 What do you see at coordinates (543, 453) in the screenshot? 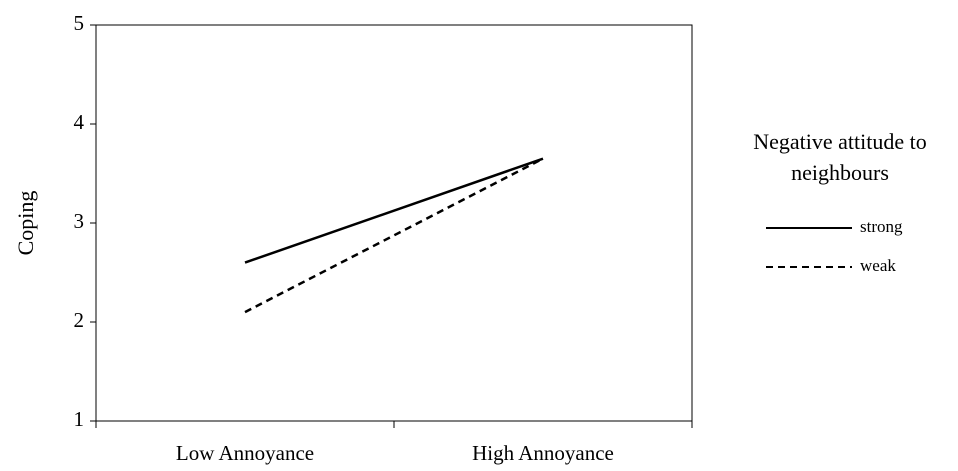
I see `x-tick-label: High Annoyance` at bounding box center [543, 453].